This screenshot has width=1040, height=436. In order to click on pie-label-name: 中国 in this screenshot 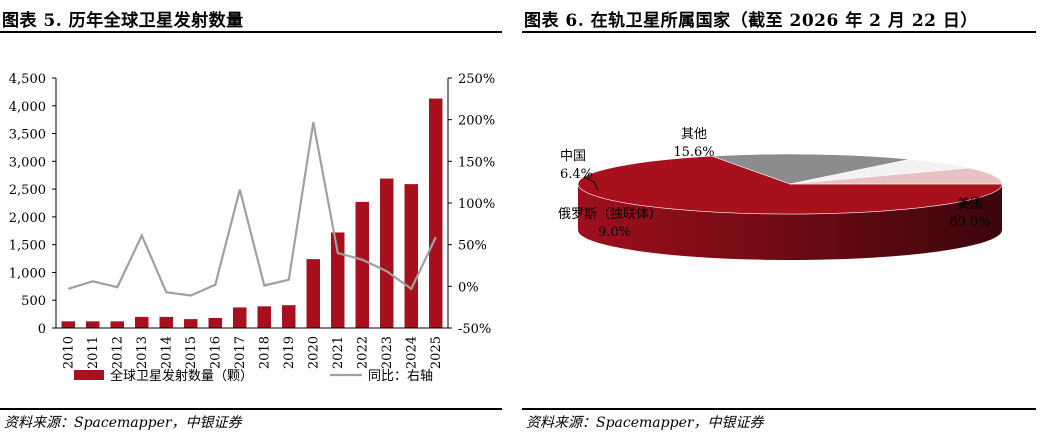, I will do `click(573, 156)`.